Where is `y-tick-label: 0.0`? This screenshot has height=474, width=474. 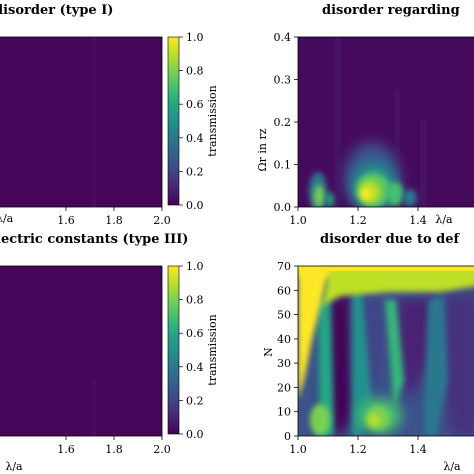 y-tick-label: 0.0 is located at coordinates (283, 207).